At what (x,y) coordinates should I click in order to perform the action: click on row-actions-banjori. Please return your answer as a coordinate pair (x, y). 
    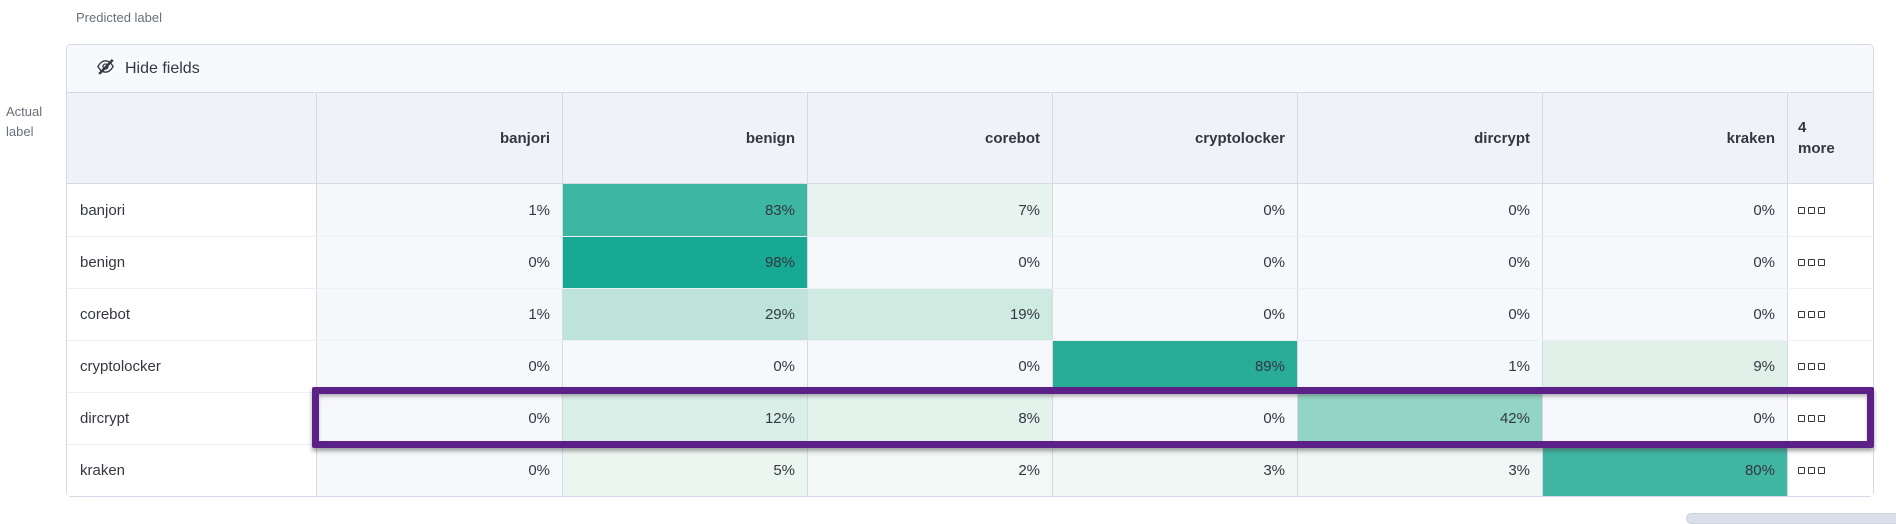
    Looking at the image, I should click on (1830, 210).